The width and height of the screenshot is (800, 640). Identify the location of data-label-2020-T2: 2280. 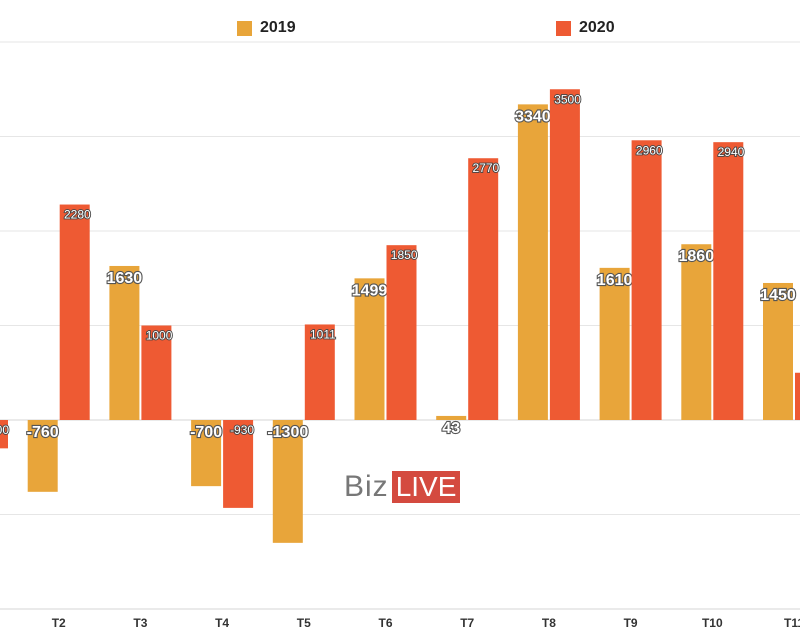
(77, 215).